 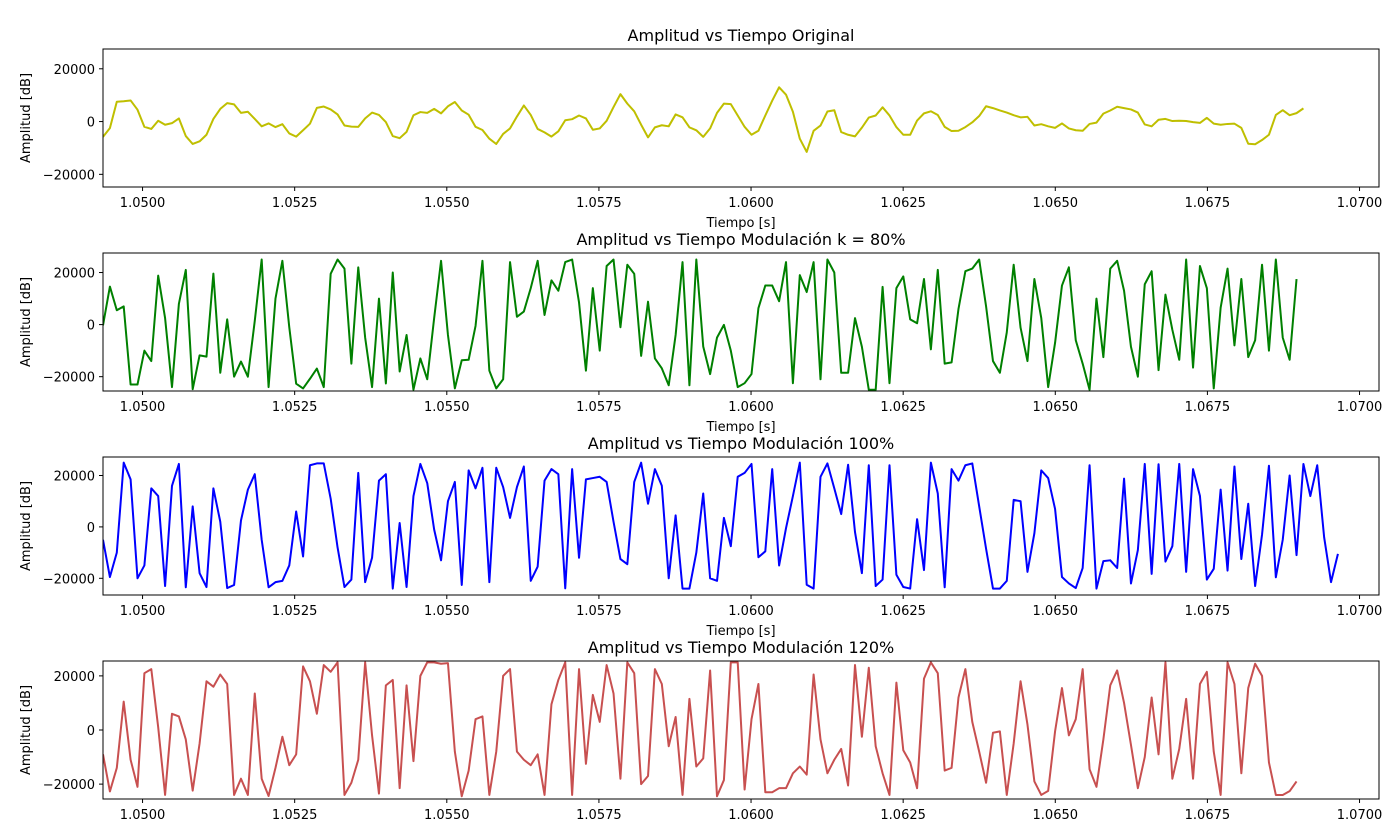 What do you see at coordinates (740, 239) in the screenshot?
I see `chart-title: Amplitud vs Tiempo Modulación k = 80%` at bounding box center [740, 239].